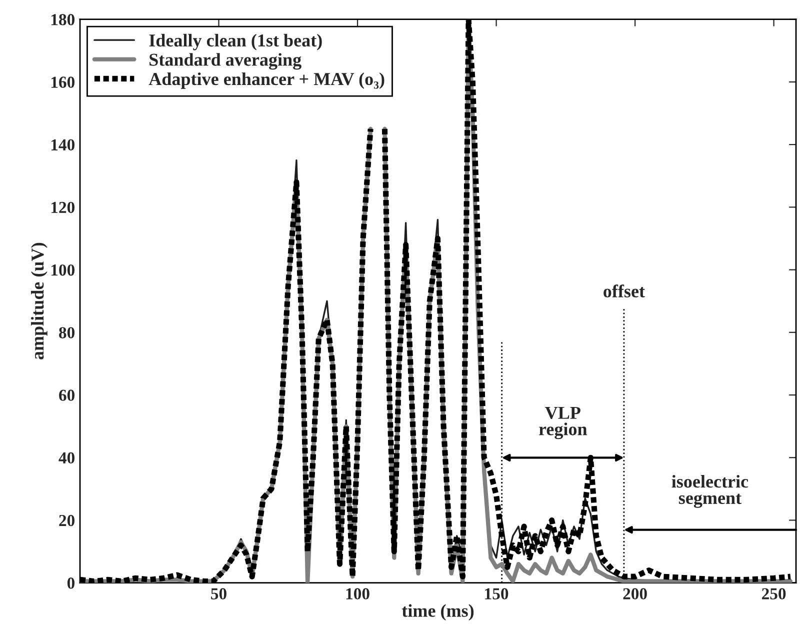  Describe the element at coordinates (266, 80) in the screenshot. I see `legend-label: Adaptive enhancer + MAV (o₃)` at that location.